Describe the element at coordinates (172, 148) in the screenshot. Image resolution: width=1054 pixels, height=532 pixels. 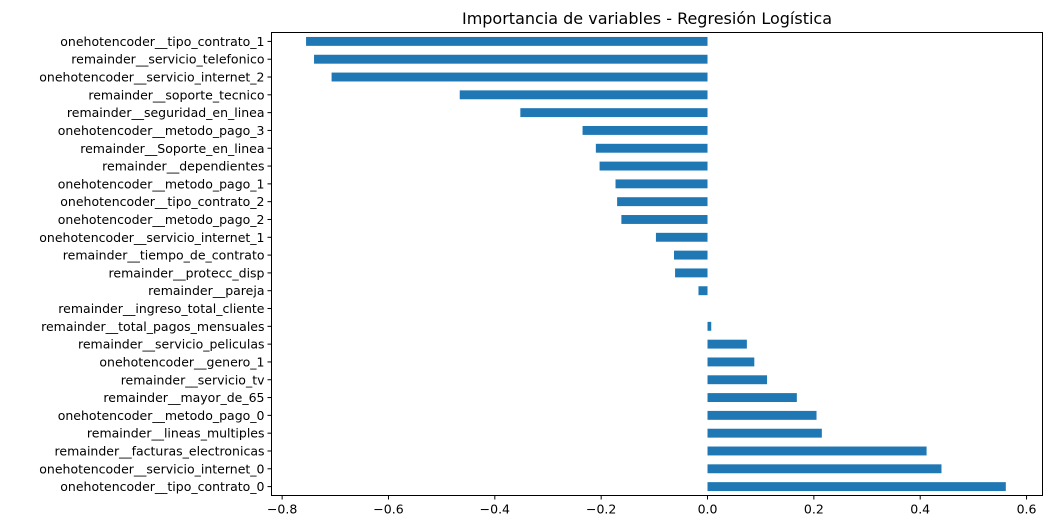
I see `y-tick-label: remainder__Soporte_en_linea` at that location.